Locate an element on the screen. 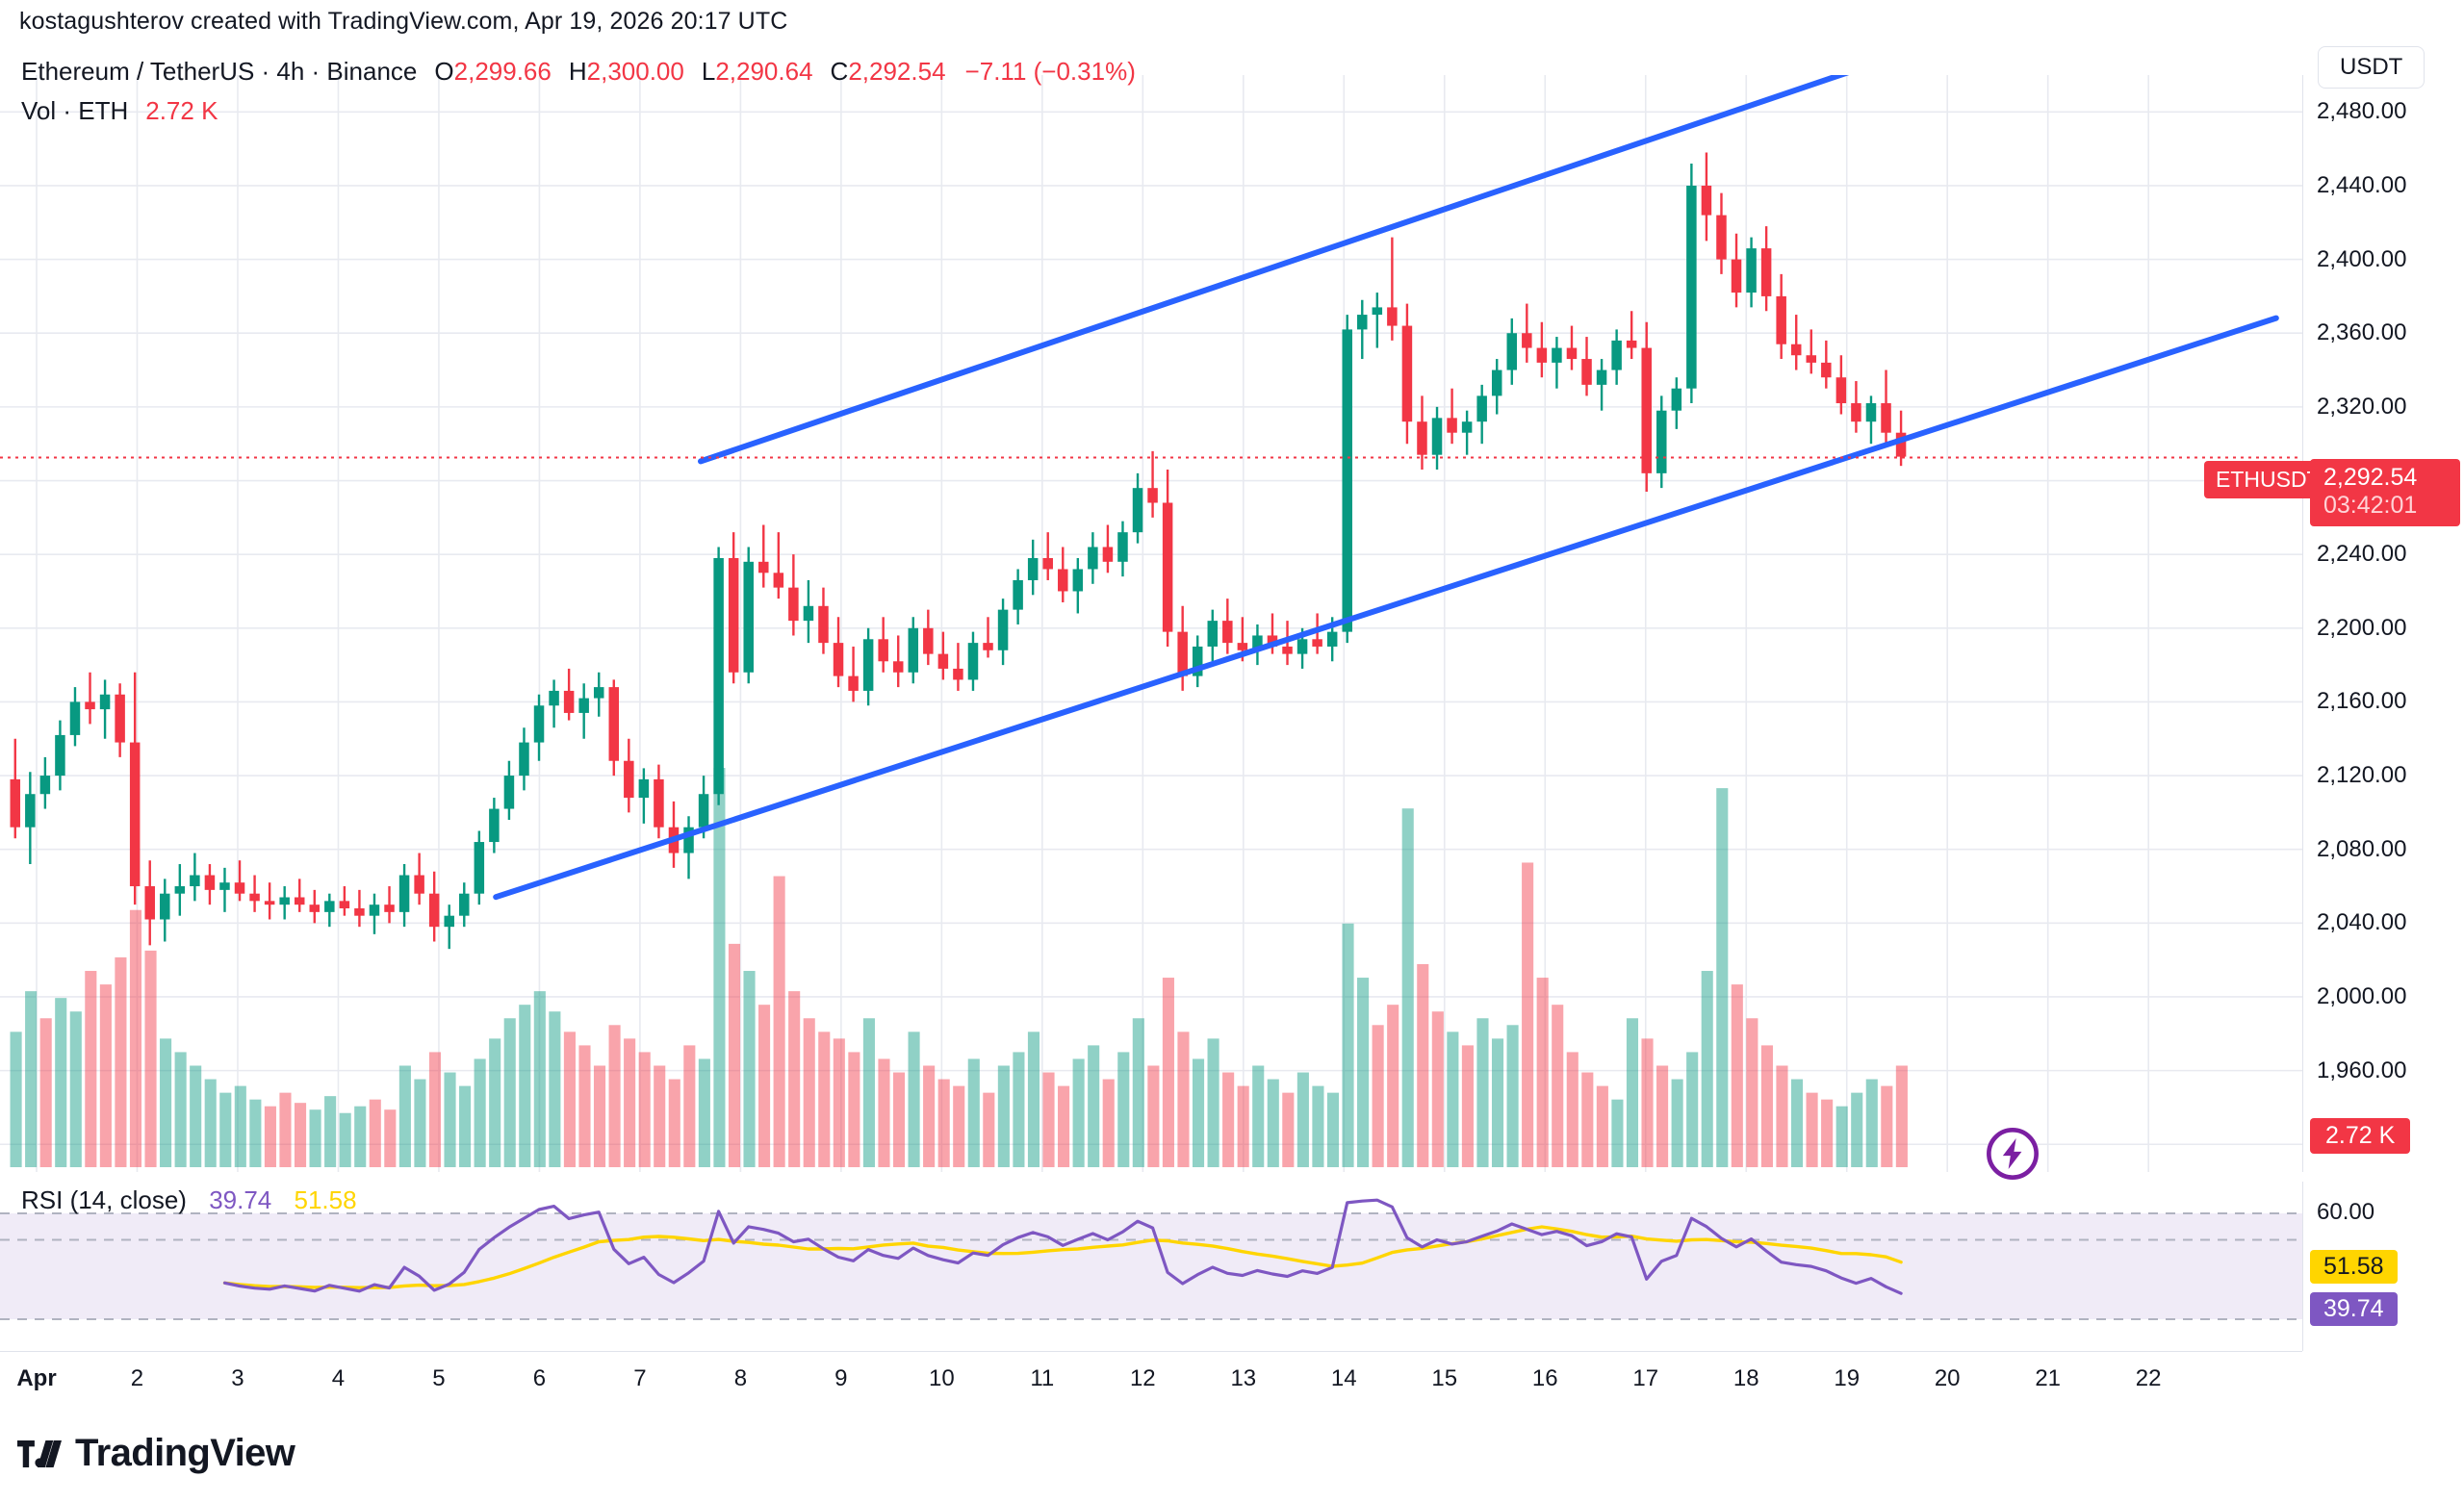 This screenshot has height=1503, width=2464. rsi-ma-badge: 51.58 is located at coordinates (2354, 1267).